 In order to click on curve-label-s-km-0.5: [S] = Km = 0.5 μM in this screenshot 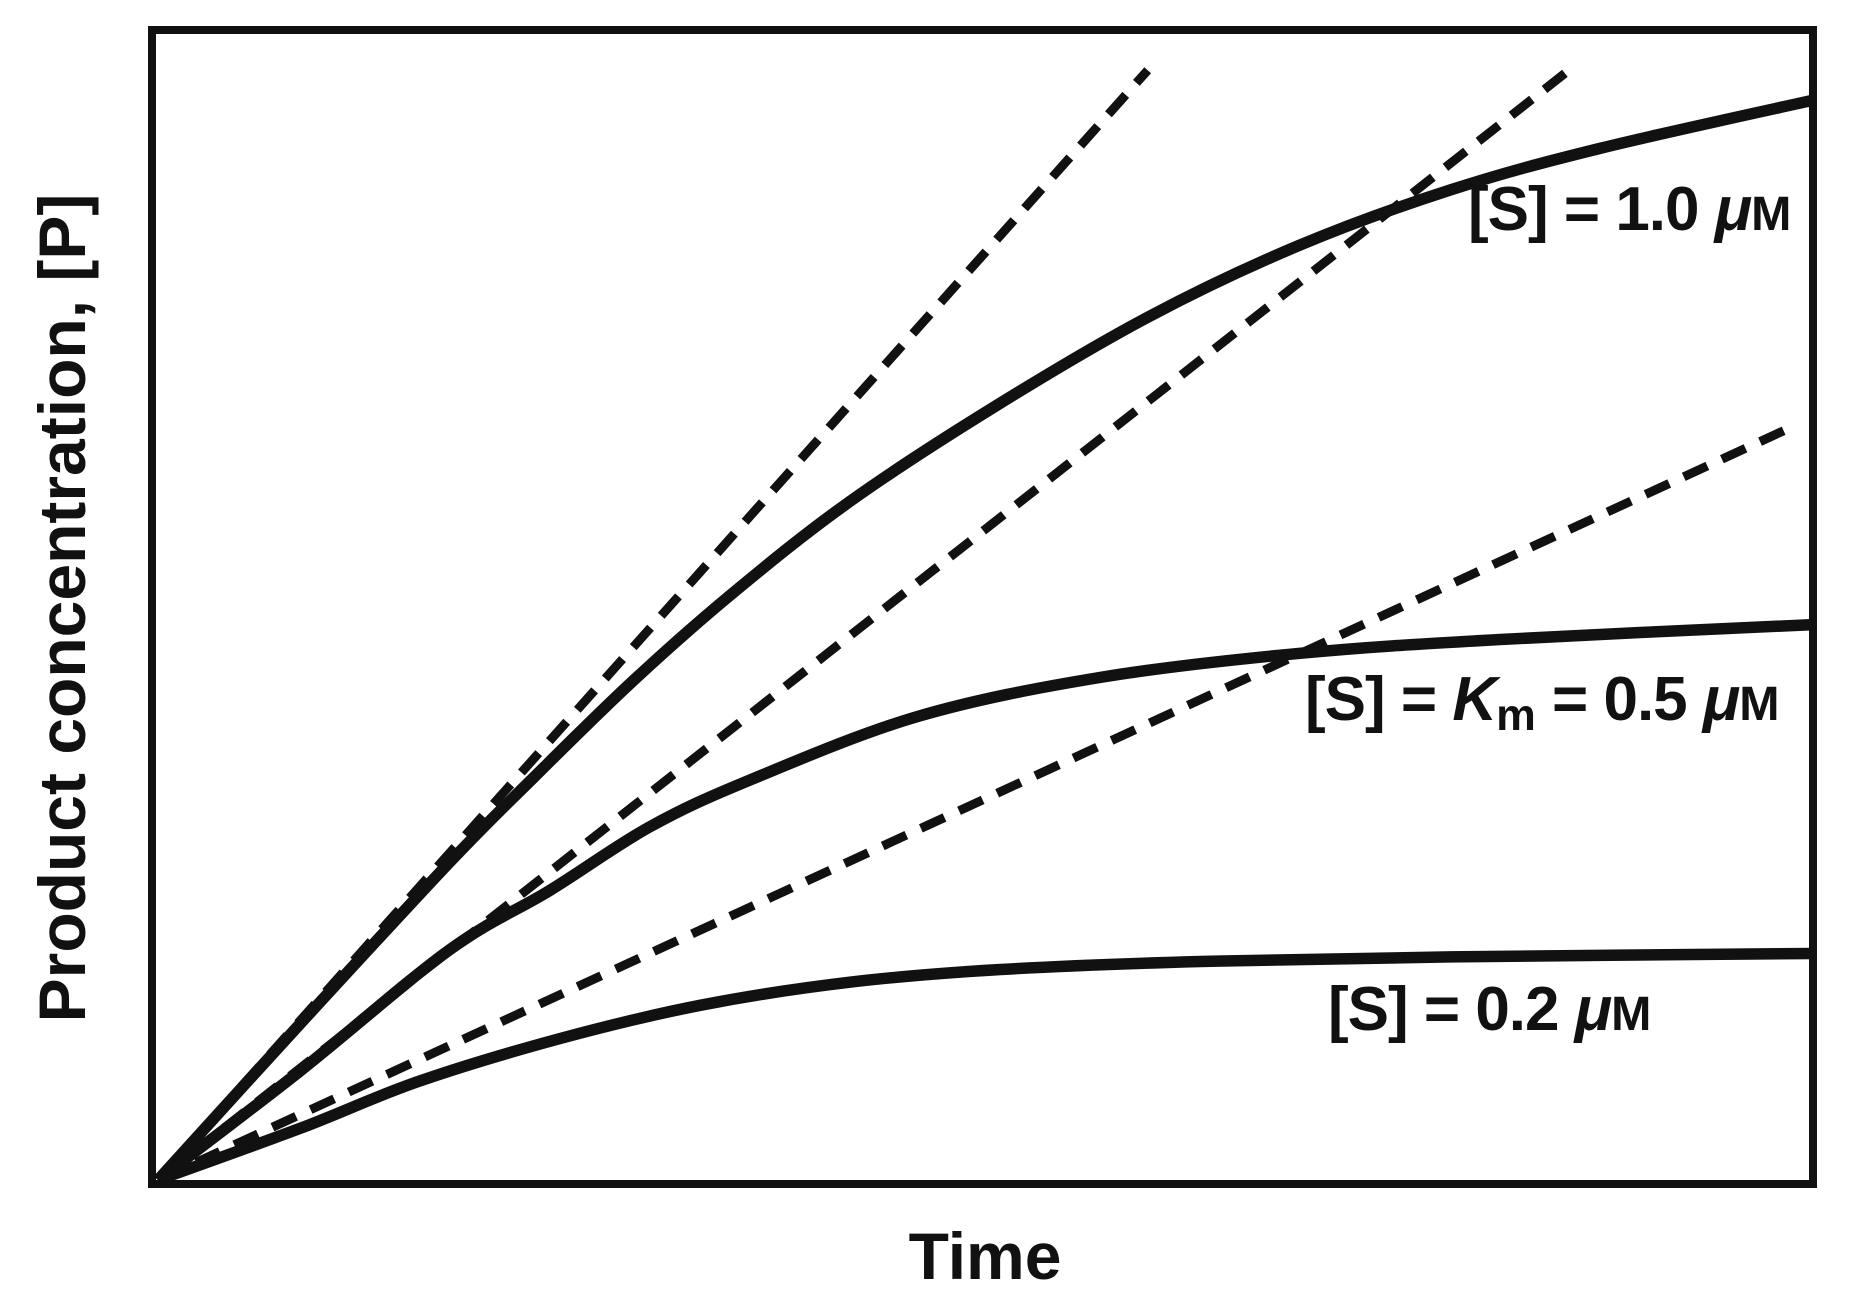, I will do `click(1542, 704)`.